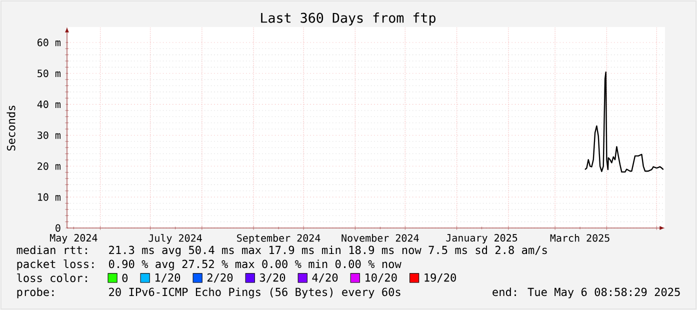  I want to click on line-series, so click(624, 122).